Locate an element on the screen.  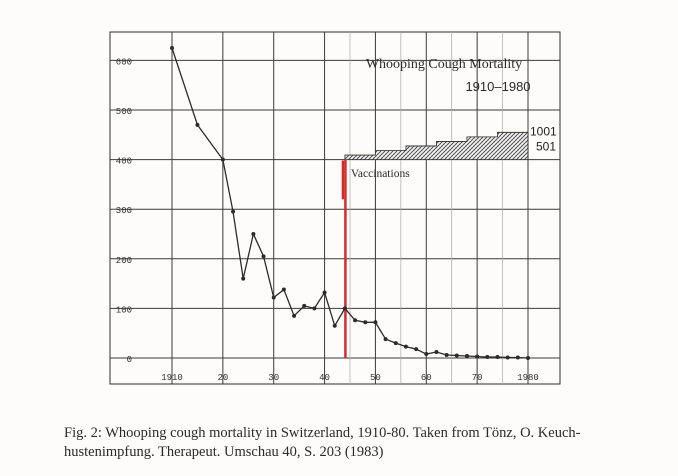
y-tick-label: 100 is located at coordinates (124, 310).